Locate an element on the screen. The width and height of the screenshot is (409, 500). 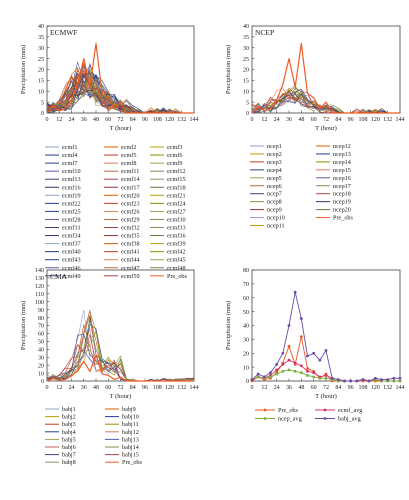
panel-4-ytick-label: 50 is located at coordinates (246, 313).